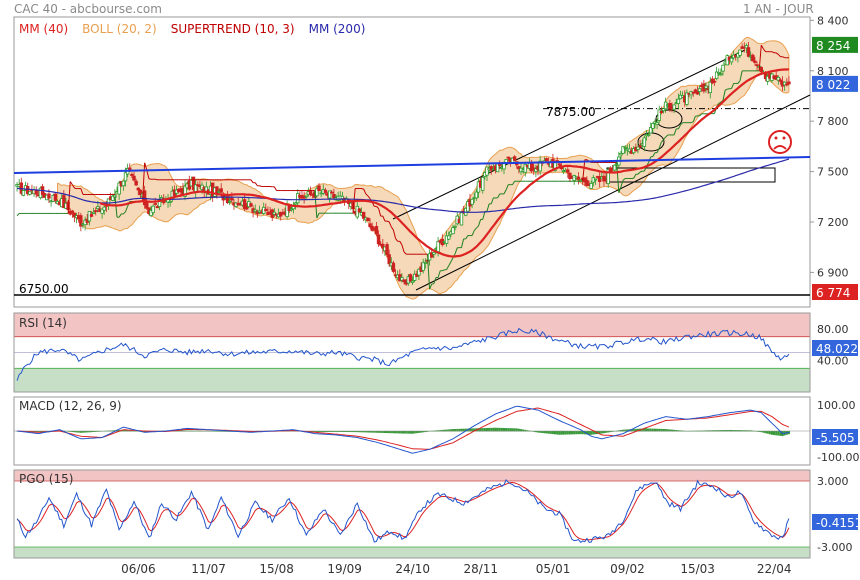 The image size is (860, 580). I want to click on price-y-tick-label: 7 200, so click(833, 222).